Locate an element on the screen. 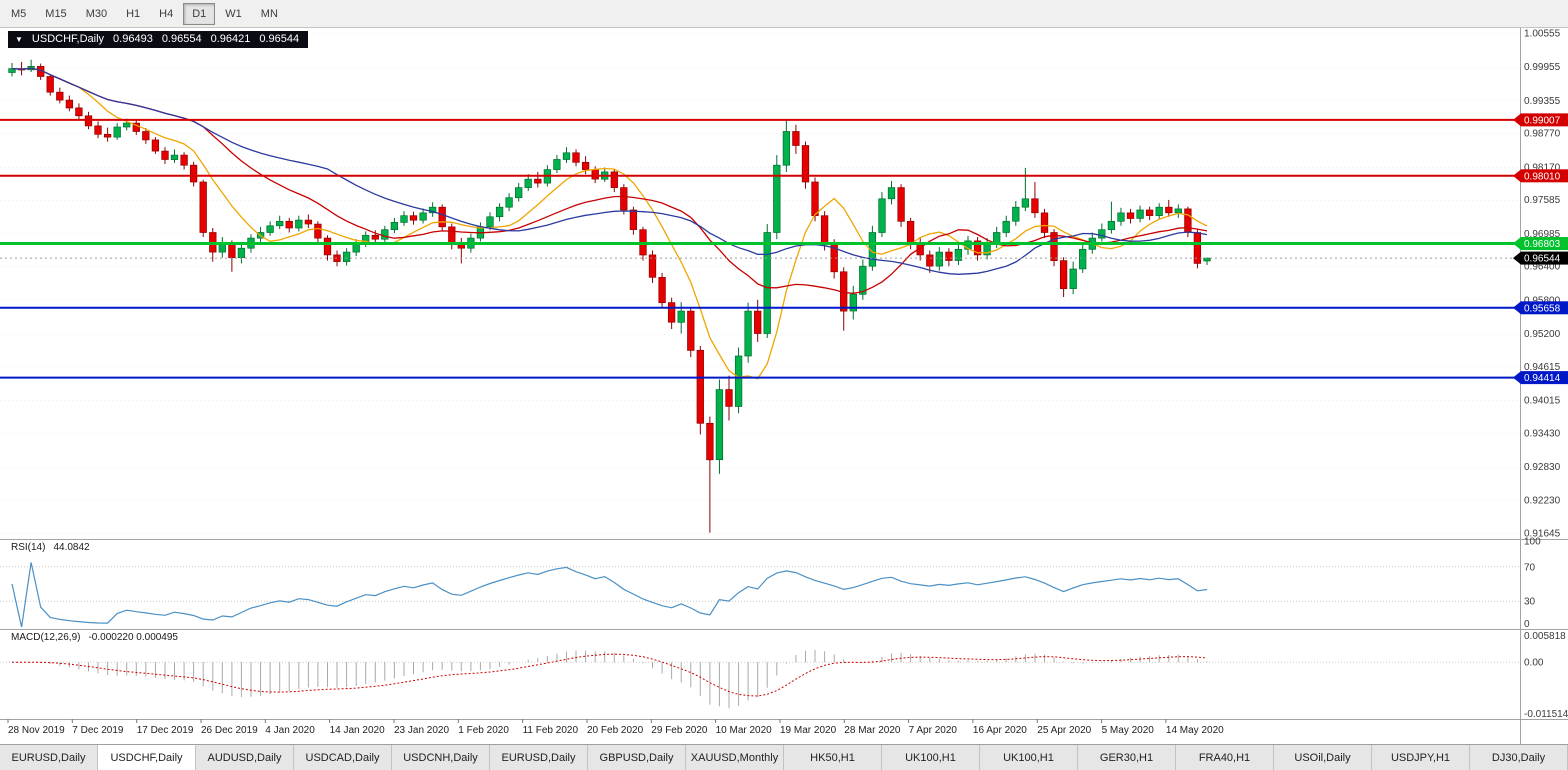 The height and width of the screenshot is (770, 1568). rsi-title: RSI(14) is located at coordinates (28, 547).